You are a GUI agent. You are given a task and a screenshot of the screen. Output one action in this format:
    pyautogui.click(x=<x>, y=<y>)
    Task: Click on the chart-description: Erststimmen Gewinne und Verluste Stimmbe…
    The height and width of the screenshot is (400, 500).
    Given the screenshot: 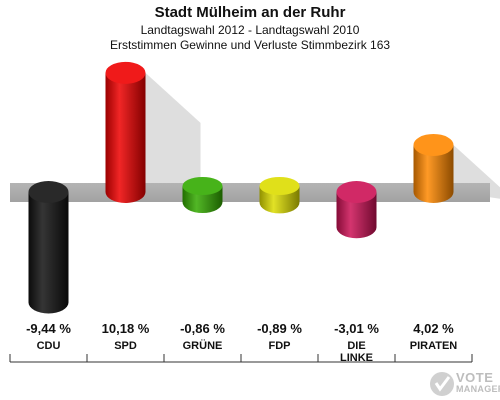 What is the action you would take?
    pyautogui.click(x=250, y=45)
    